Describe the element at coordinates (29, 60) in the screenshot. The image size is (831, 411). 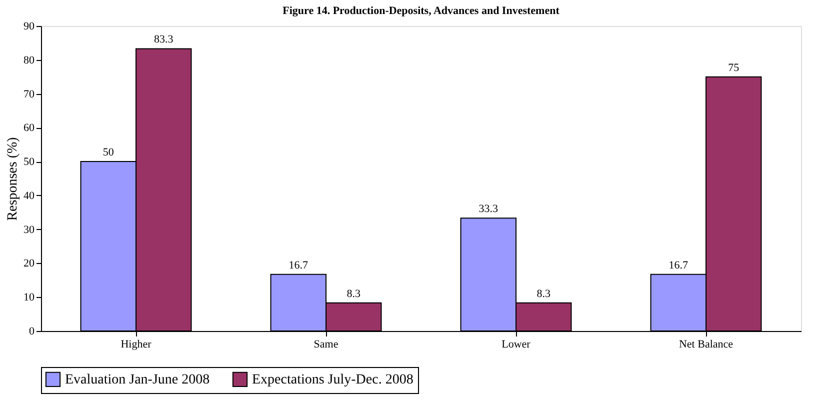
I see `y-tick-label: 80` at that location.